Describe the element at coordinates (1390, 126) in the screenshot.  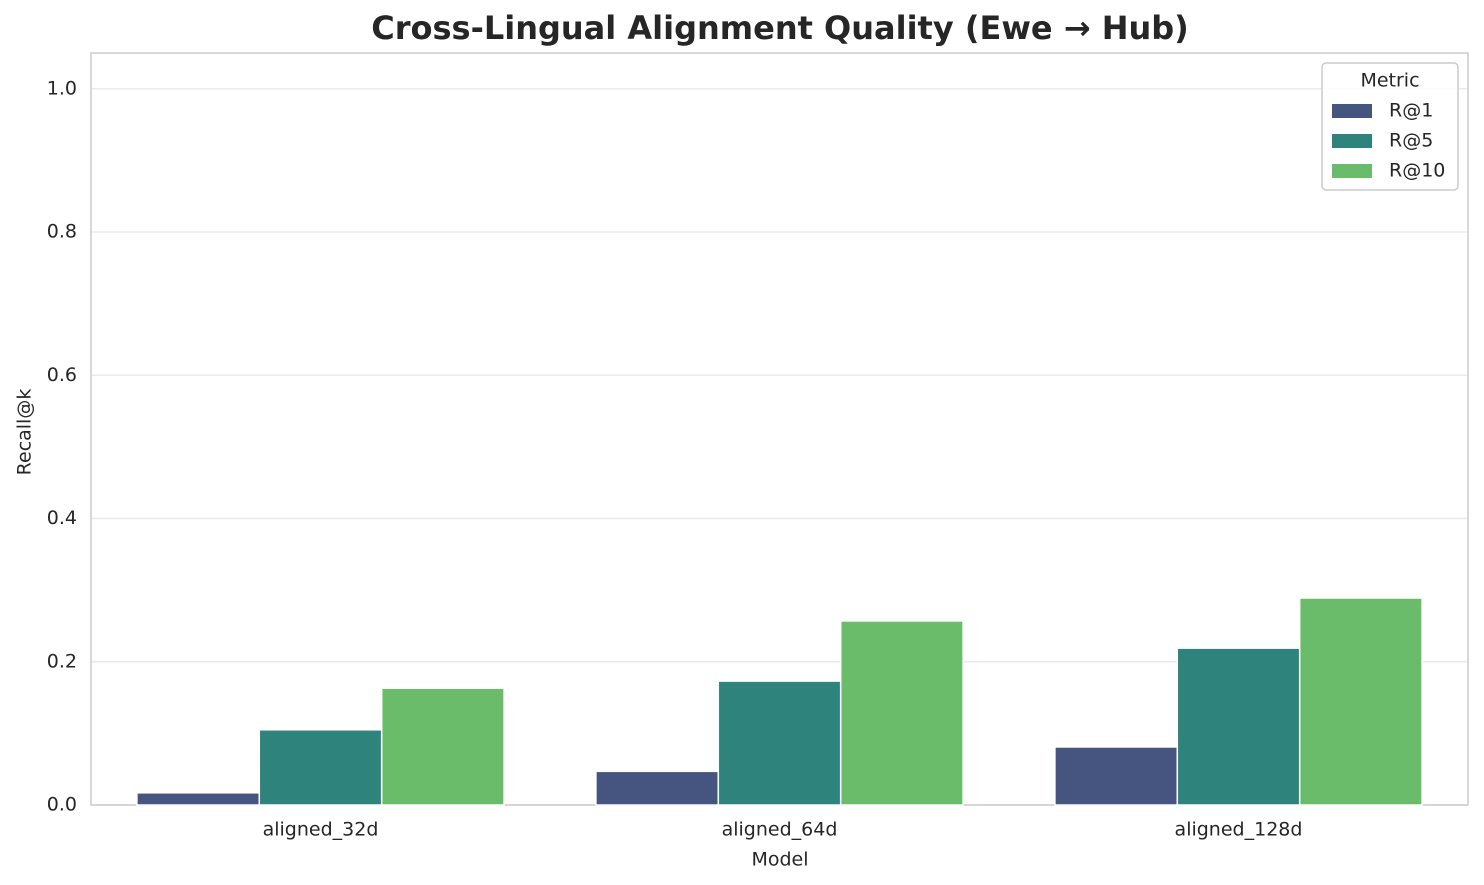
I see `legend-box` at that location.